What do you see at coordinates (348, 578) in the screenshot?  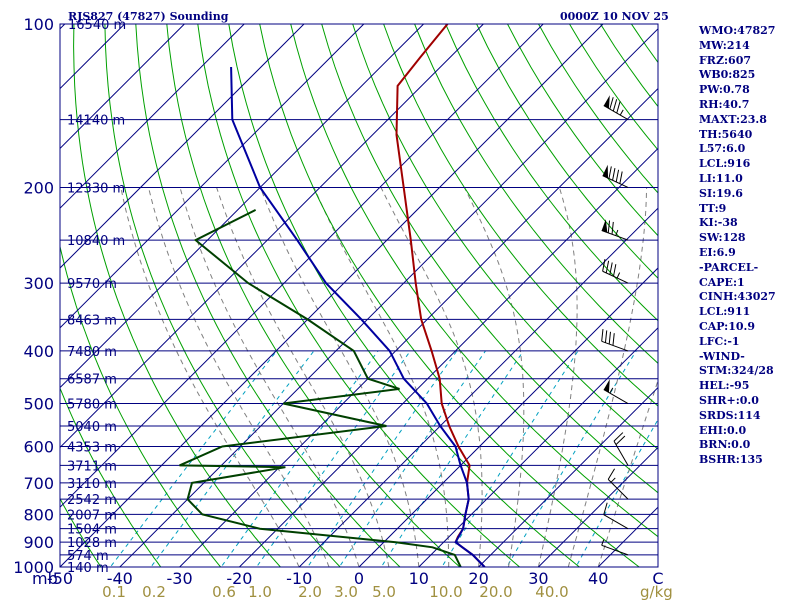 I see `temperature-labels: mb-50 -40 -30 -20 -10 0 10 20 30 40 C` at bounding box center [348, 578].